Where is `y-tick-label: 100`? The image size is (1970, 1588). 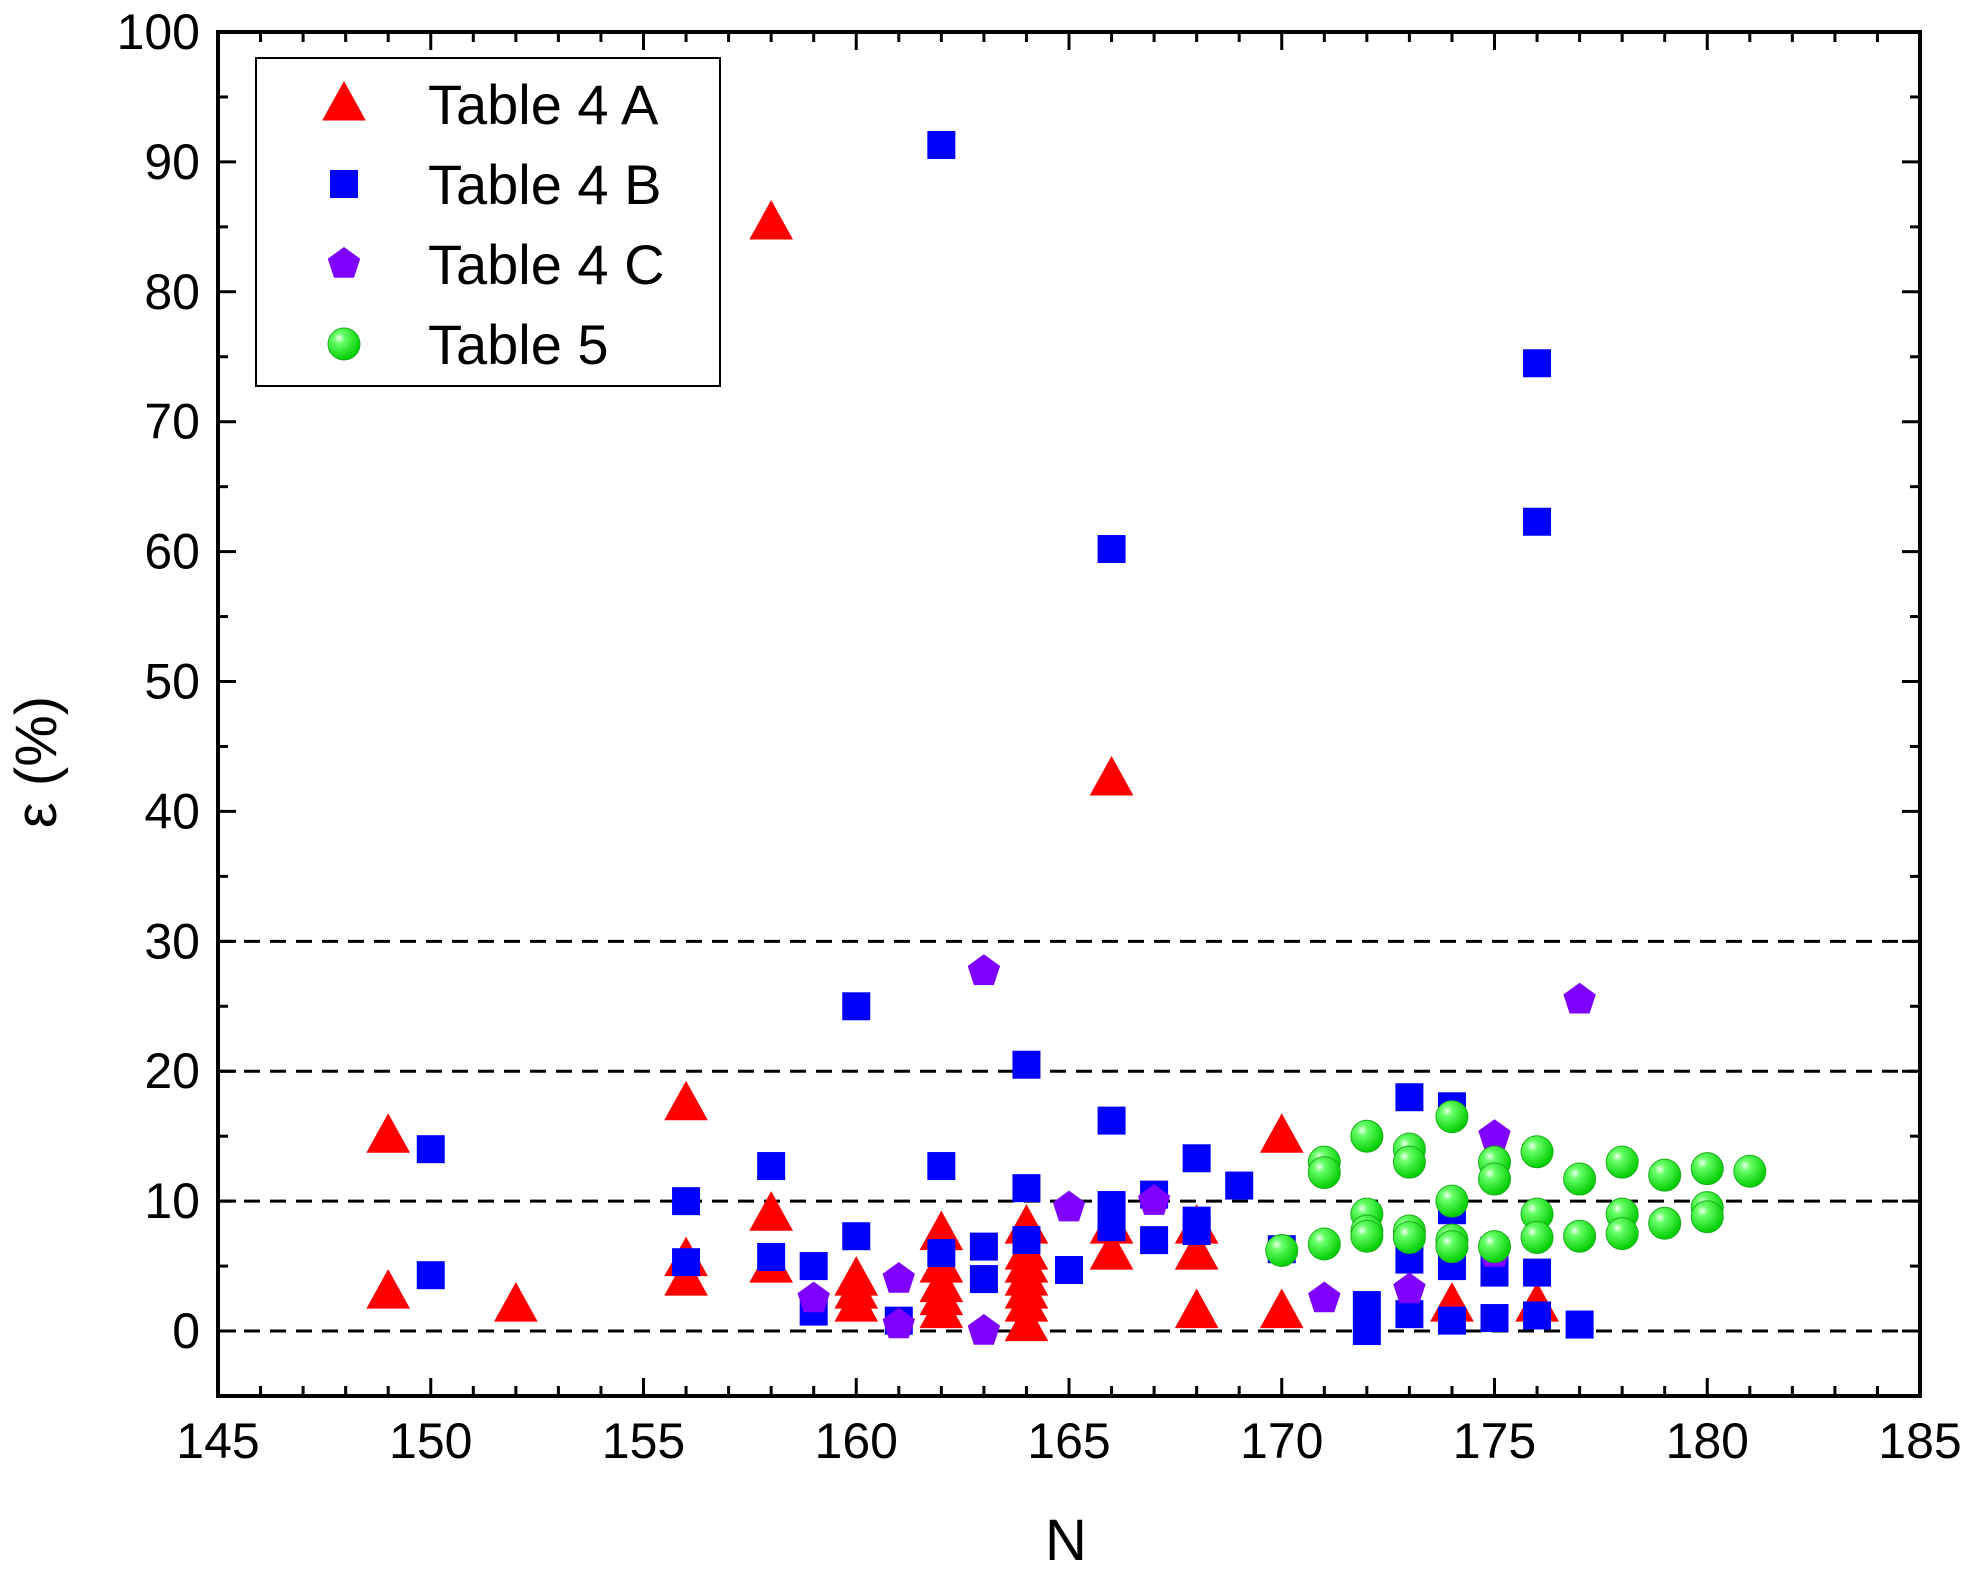 y-tick-label: 100 is located at coordinates (158, 32).